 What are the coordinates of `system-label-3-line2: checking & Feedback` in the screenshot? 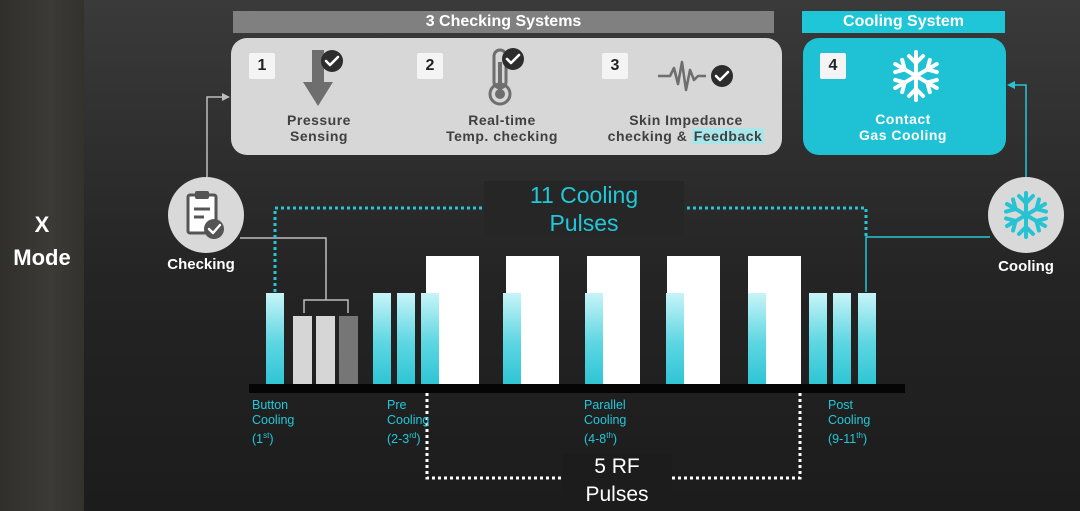 It's located at (686, 136).